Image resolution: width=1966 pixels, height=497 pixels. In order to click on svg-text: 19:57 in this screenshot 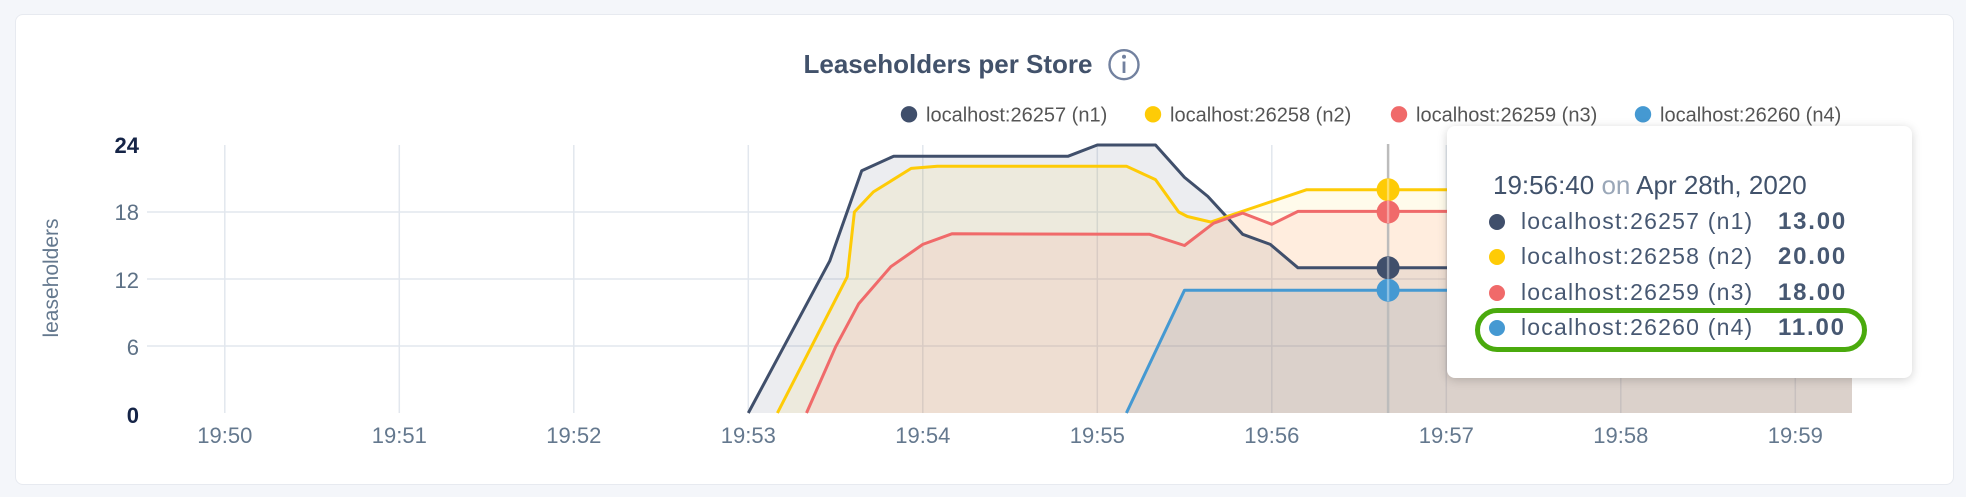, I will do `click(1446, 435)`.